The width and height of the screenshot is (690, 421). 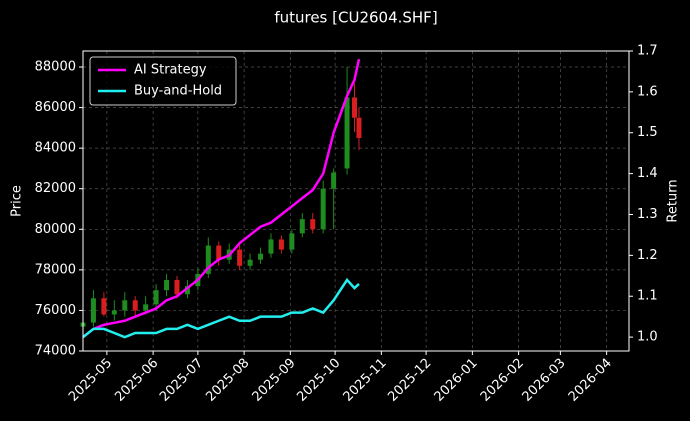 What do you see at coordinates (647, 132) in the screenshot?
I see `y2-tick-label: 1.5` at bounding box center [647, 132].